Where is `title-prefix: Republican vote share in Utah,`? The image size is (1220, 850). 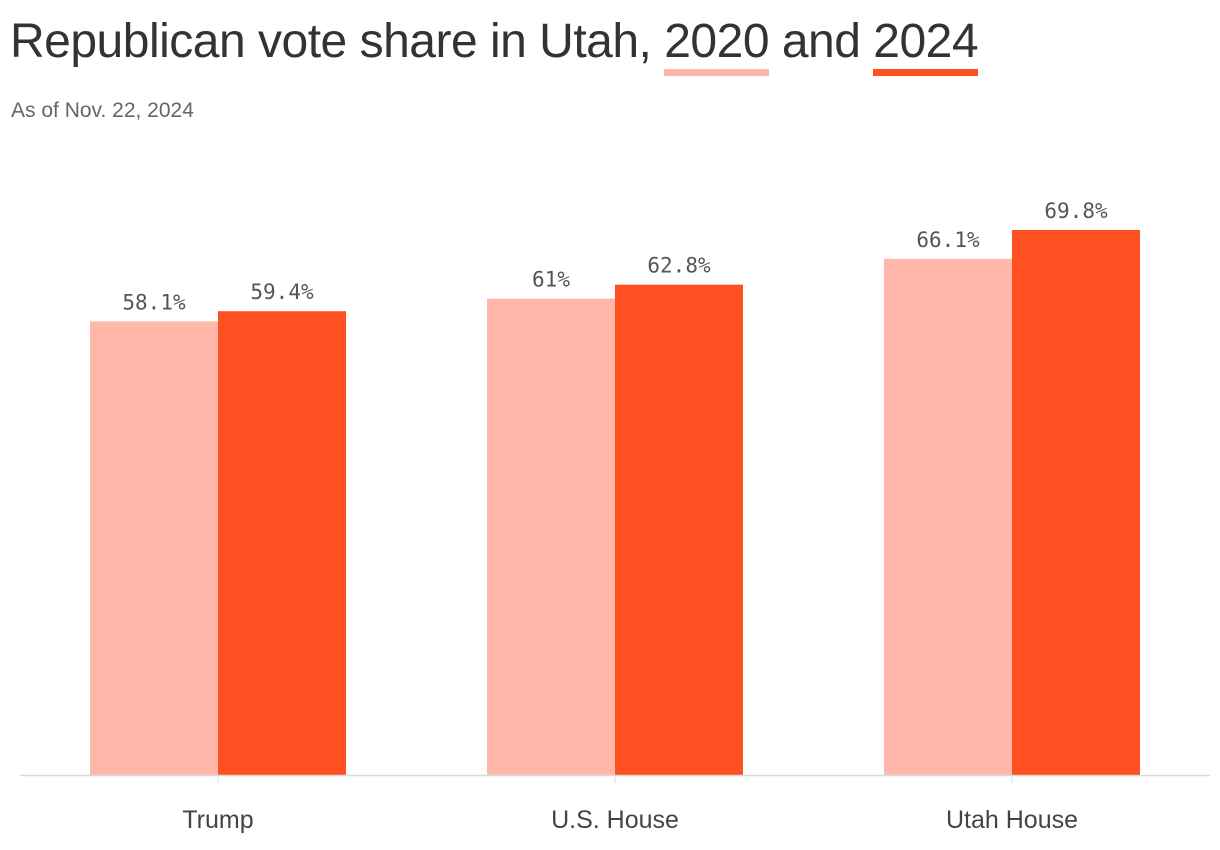
title-prefix: Republican vote share in Utah, is located at coordinates (337, 41).